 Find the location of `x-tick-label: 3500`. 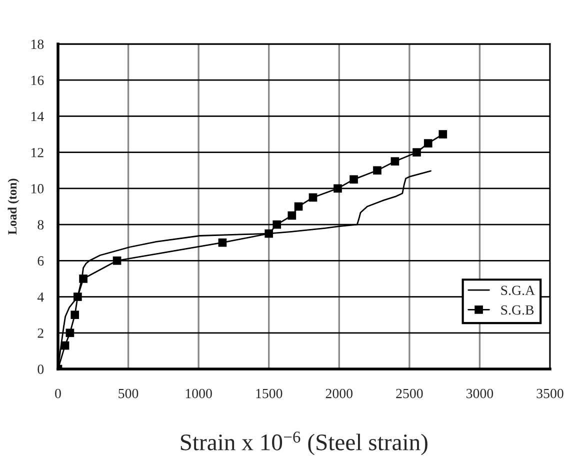

x-tick-label: 3500 is located at coordinates (550, 393).